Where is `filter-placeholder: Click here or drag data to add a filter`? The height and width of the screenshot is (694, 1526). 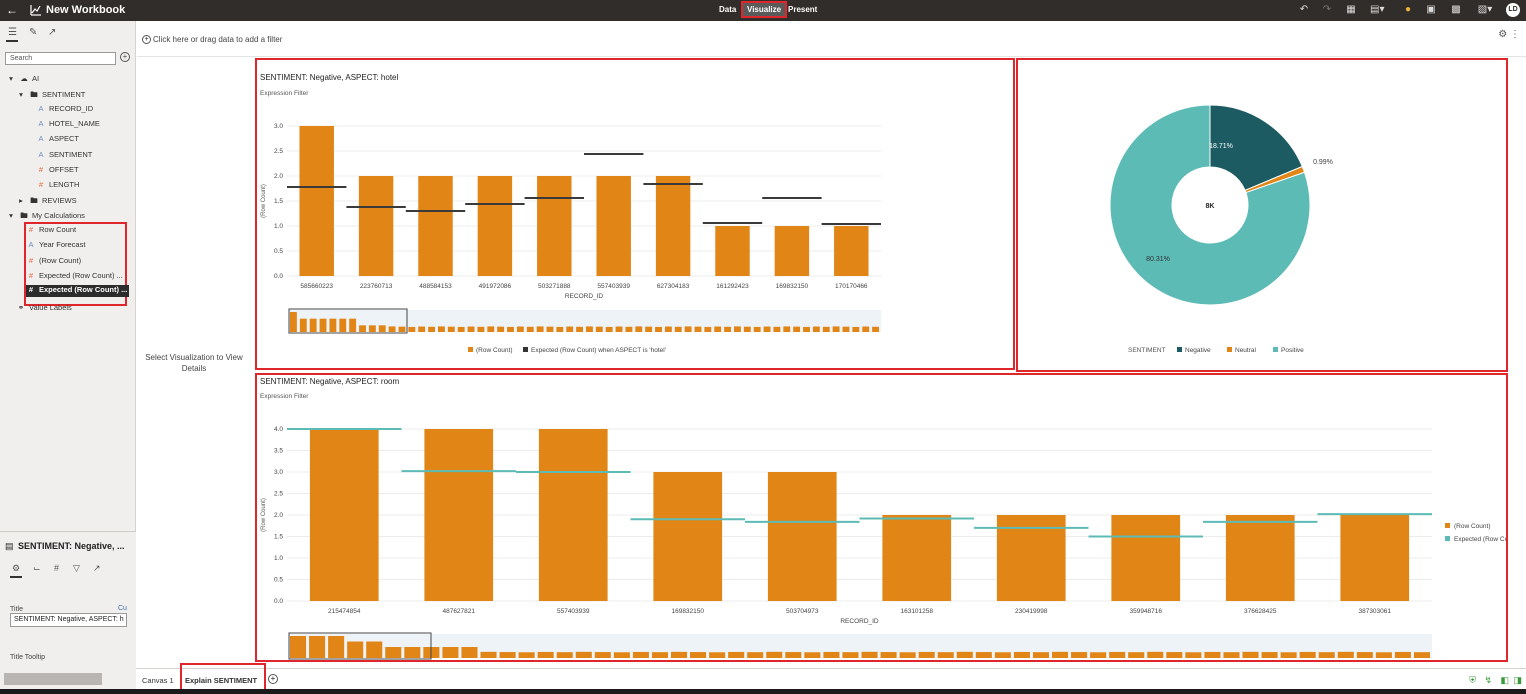 filter-placeholder: Click here or drag data to add a filter is located at coordinates (218, 39).